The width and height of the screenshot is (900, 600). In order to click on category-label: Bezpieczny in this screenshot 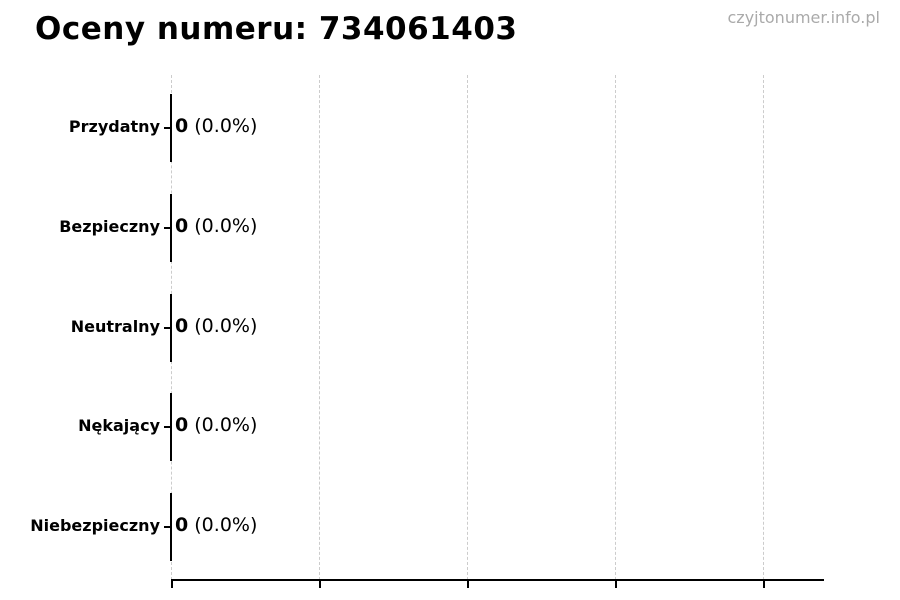, I will do `click(109, 226)`.